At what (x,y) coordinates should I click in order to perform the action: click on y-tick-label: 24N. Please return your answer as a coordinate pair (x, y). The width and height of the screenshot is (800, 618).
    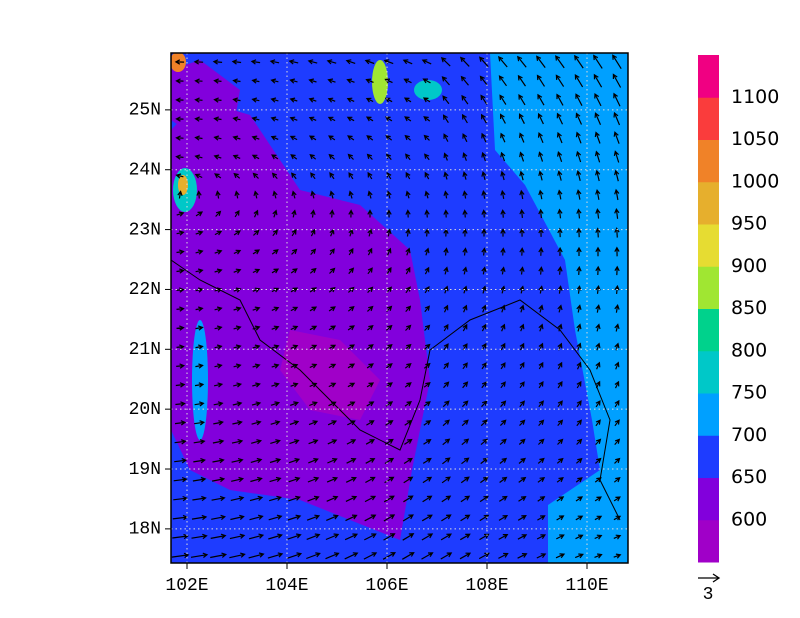
    Looking at the image, I should click on (145, 170).